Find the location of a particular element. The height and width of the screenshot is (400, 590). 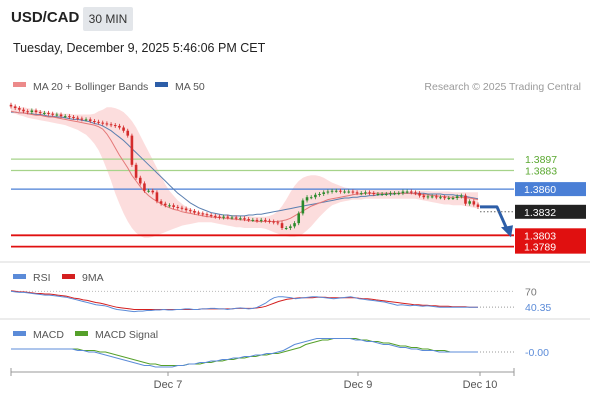

last-price-box is located at coordinates (550, 211).